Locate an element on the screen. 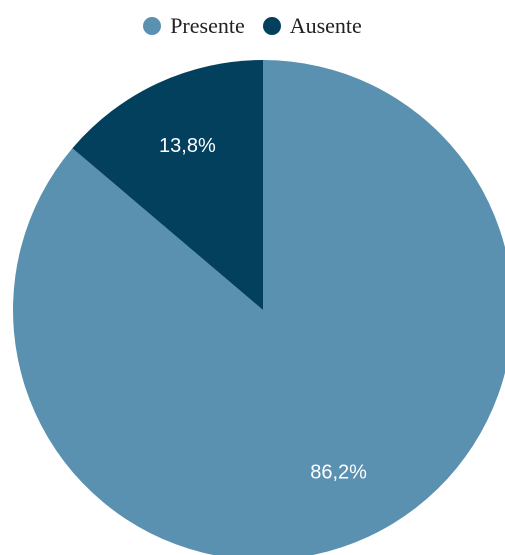 Image resolution: width=505 pixels, height=555 pixels. legend-item-ausente: Ausente is located at coordinates (312, 25).